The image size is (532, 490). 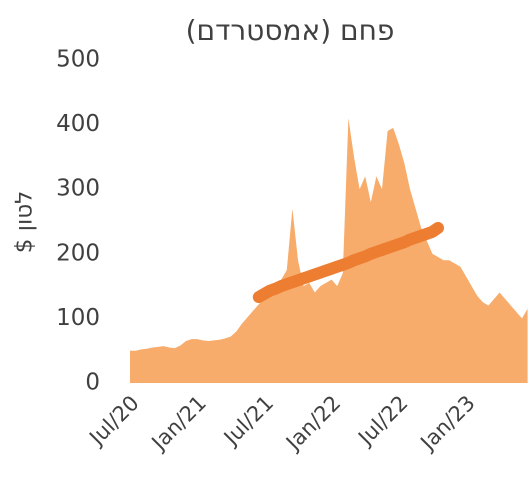 I want to click on y-tick-label: 300, so click(x=78, y=189).